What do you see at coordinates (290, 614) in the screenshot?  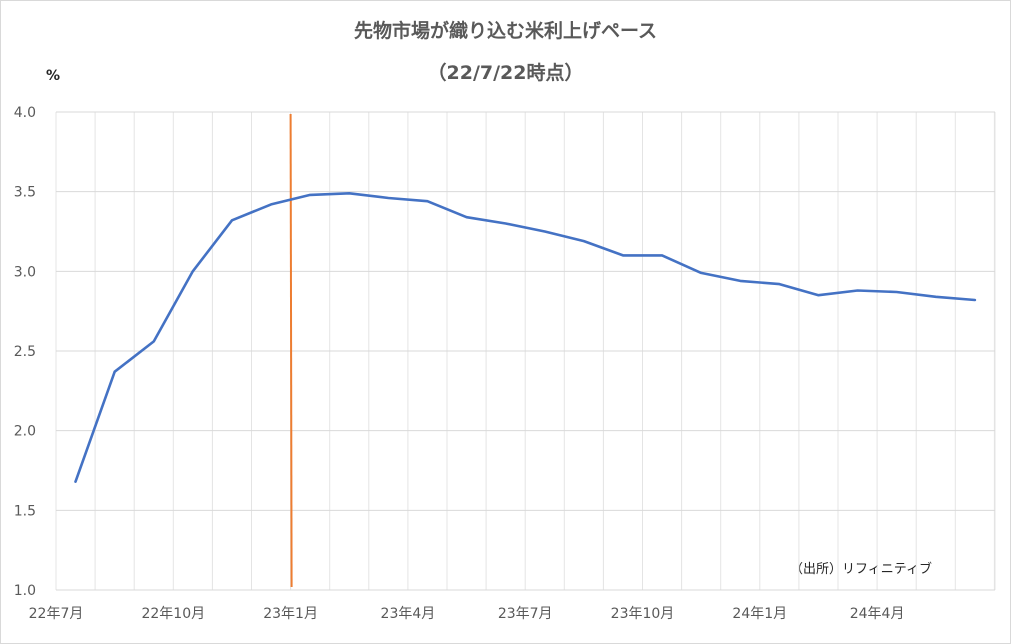 I see `x-tick-label: 23年1月` at bounding box center [290, 614].